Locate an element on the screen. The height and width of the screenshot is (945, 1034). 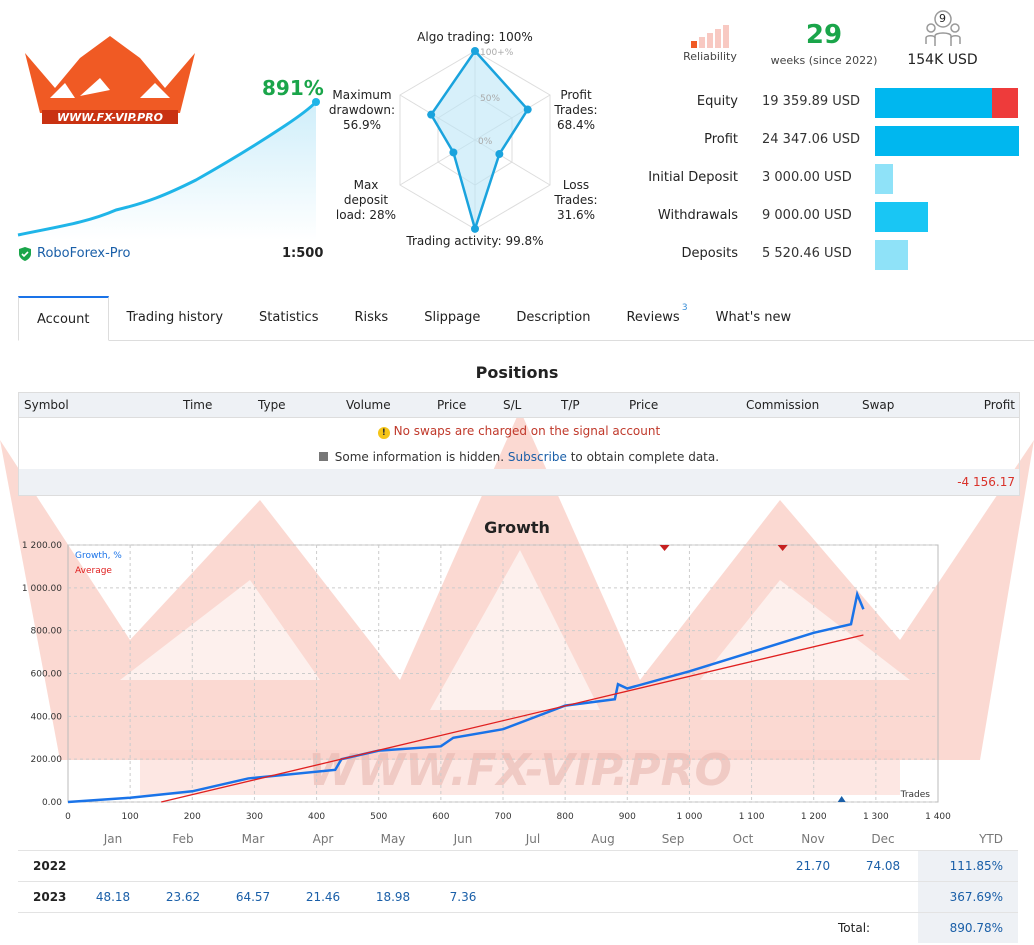
legend-growth: Growth, % is located at coordinates (98, 556).